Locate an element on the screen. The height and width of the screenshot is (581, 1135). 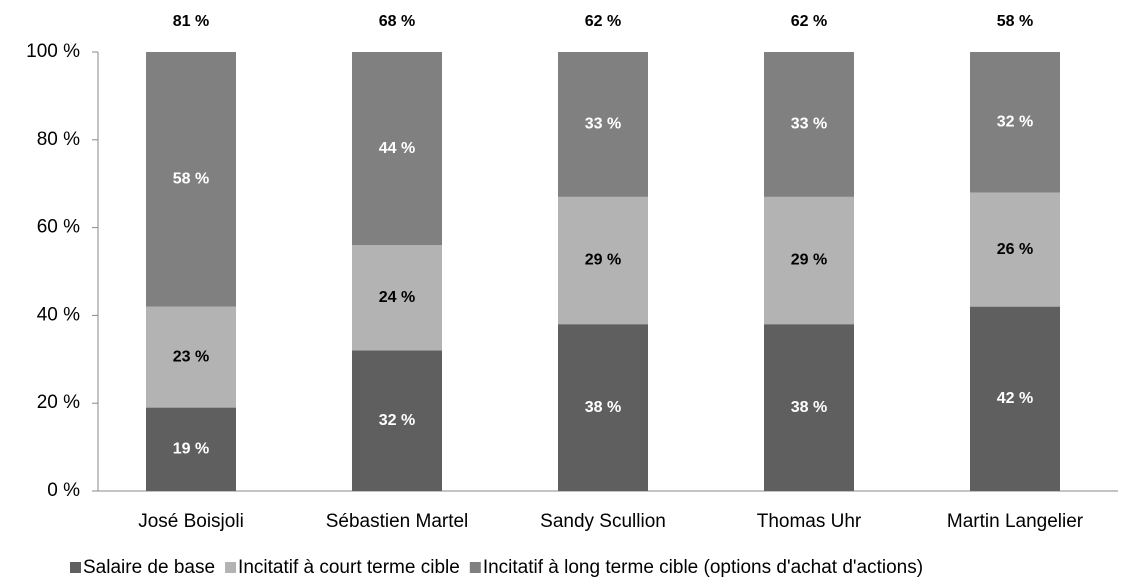
data-label: 19 % is located at coordinates (191, 449).